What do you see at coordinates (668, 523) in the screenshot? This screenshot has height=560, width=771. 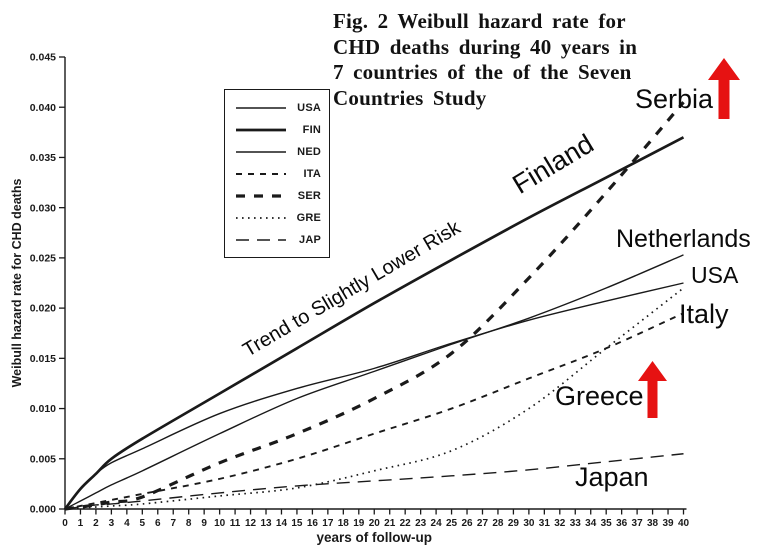 I see `x-tick-label: 39` at bounding box center [668, 523].